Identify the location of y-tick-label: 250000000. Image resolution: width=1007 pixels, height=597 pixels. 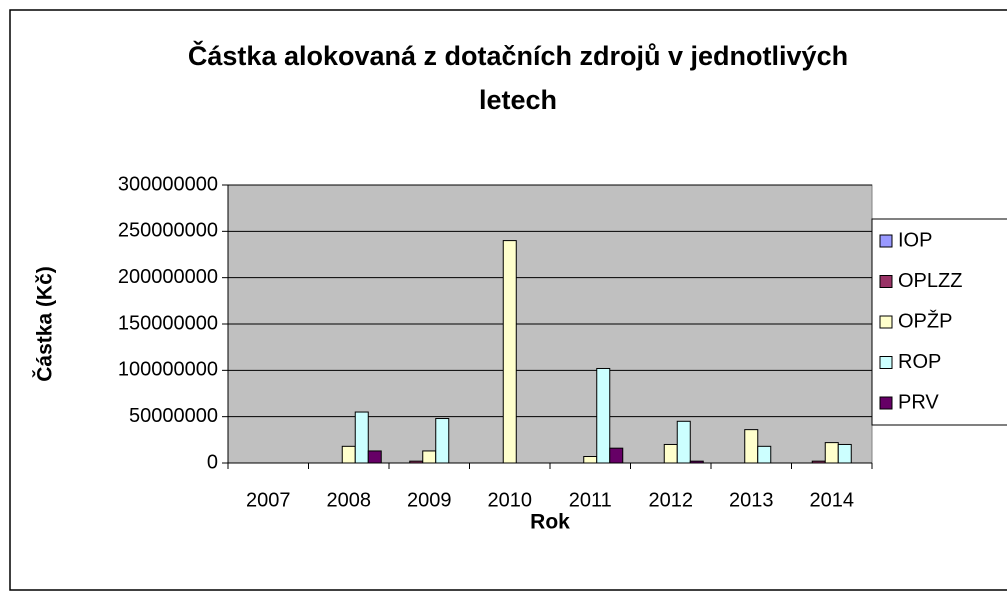
(168, 231).